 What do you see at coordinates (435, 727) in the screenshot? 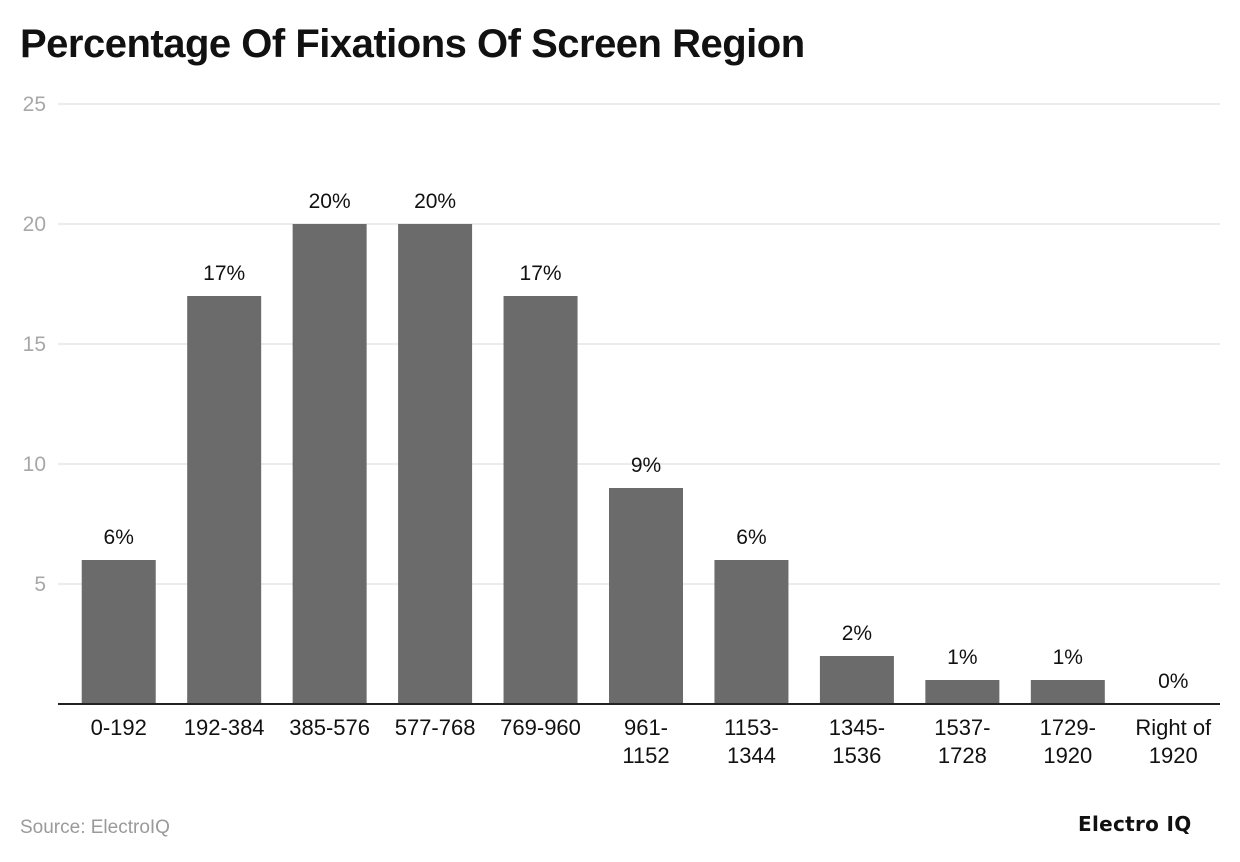
I see `x-tick-label: 577-768` at bounding box center [435, 727].